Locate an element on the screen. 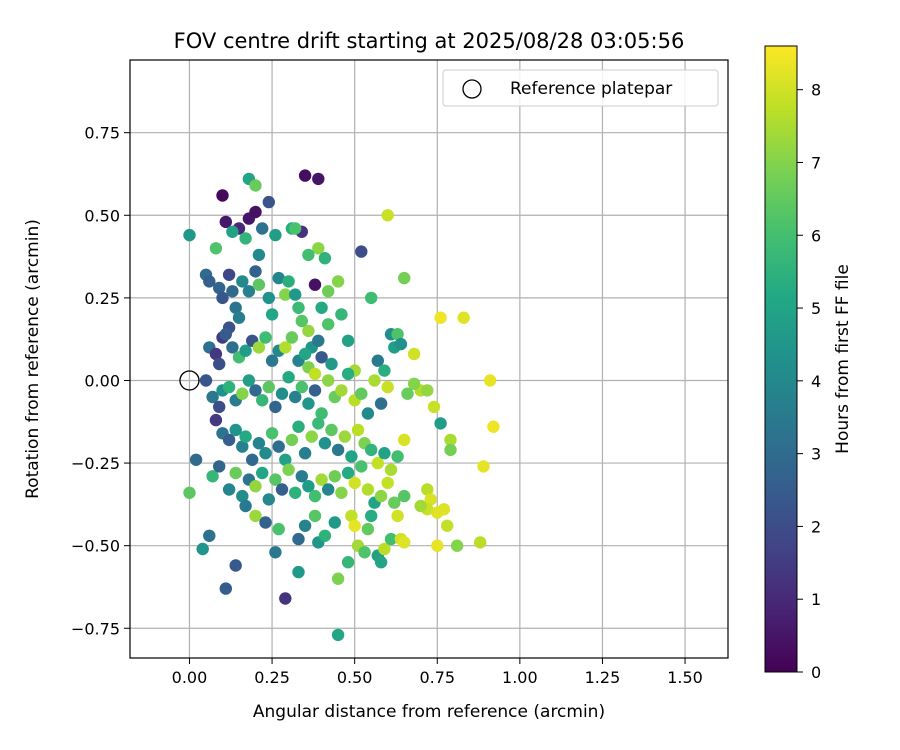  reference-marker is located at coordinates (189, 380).